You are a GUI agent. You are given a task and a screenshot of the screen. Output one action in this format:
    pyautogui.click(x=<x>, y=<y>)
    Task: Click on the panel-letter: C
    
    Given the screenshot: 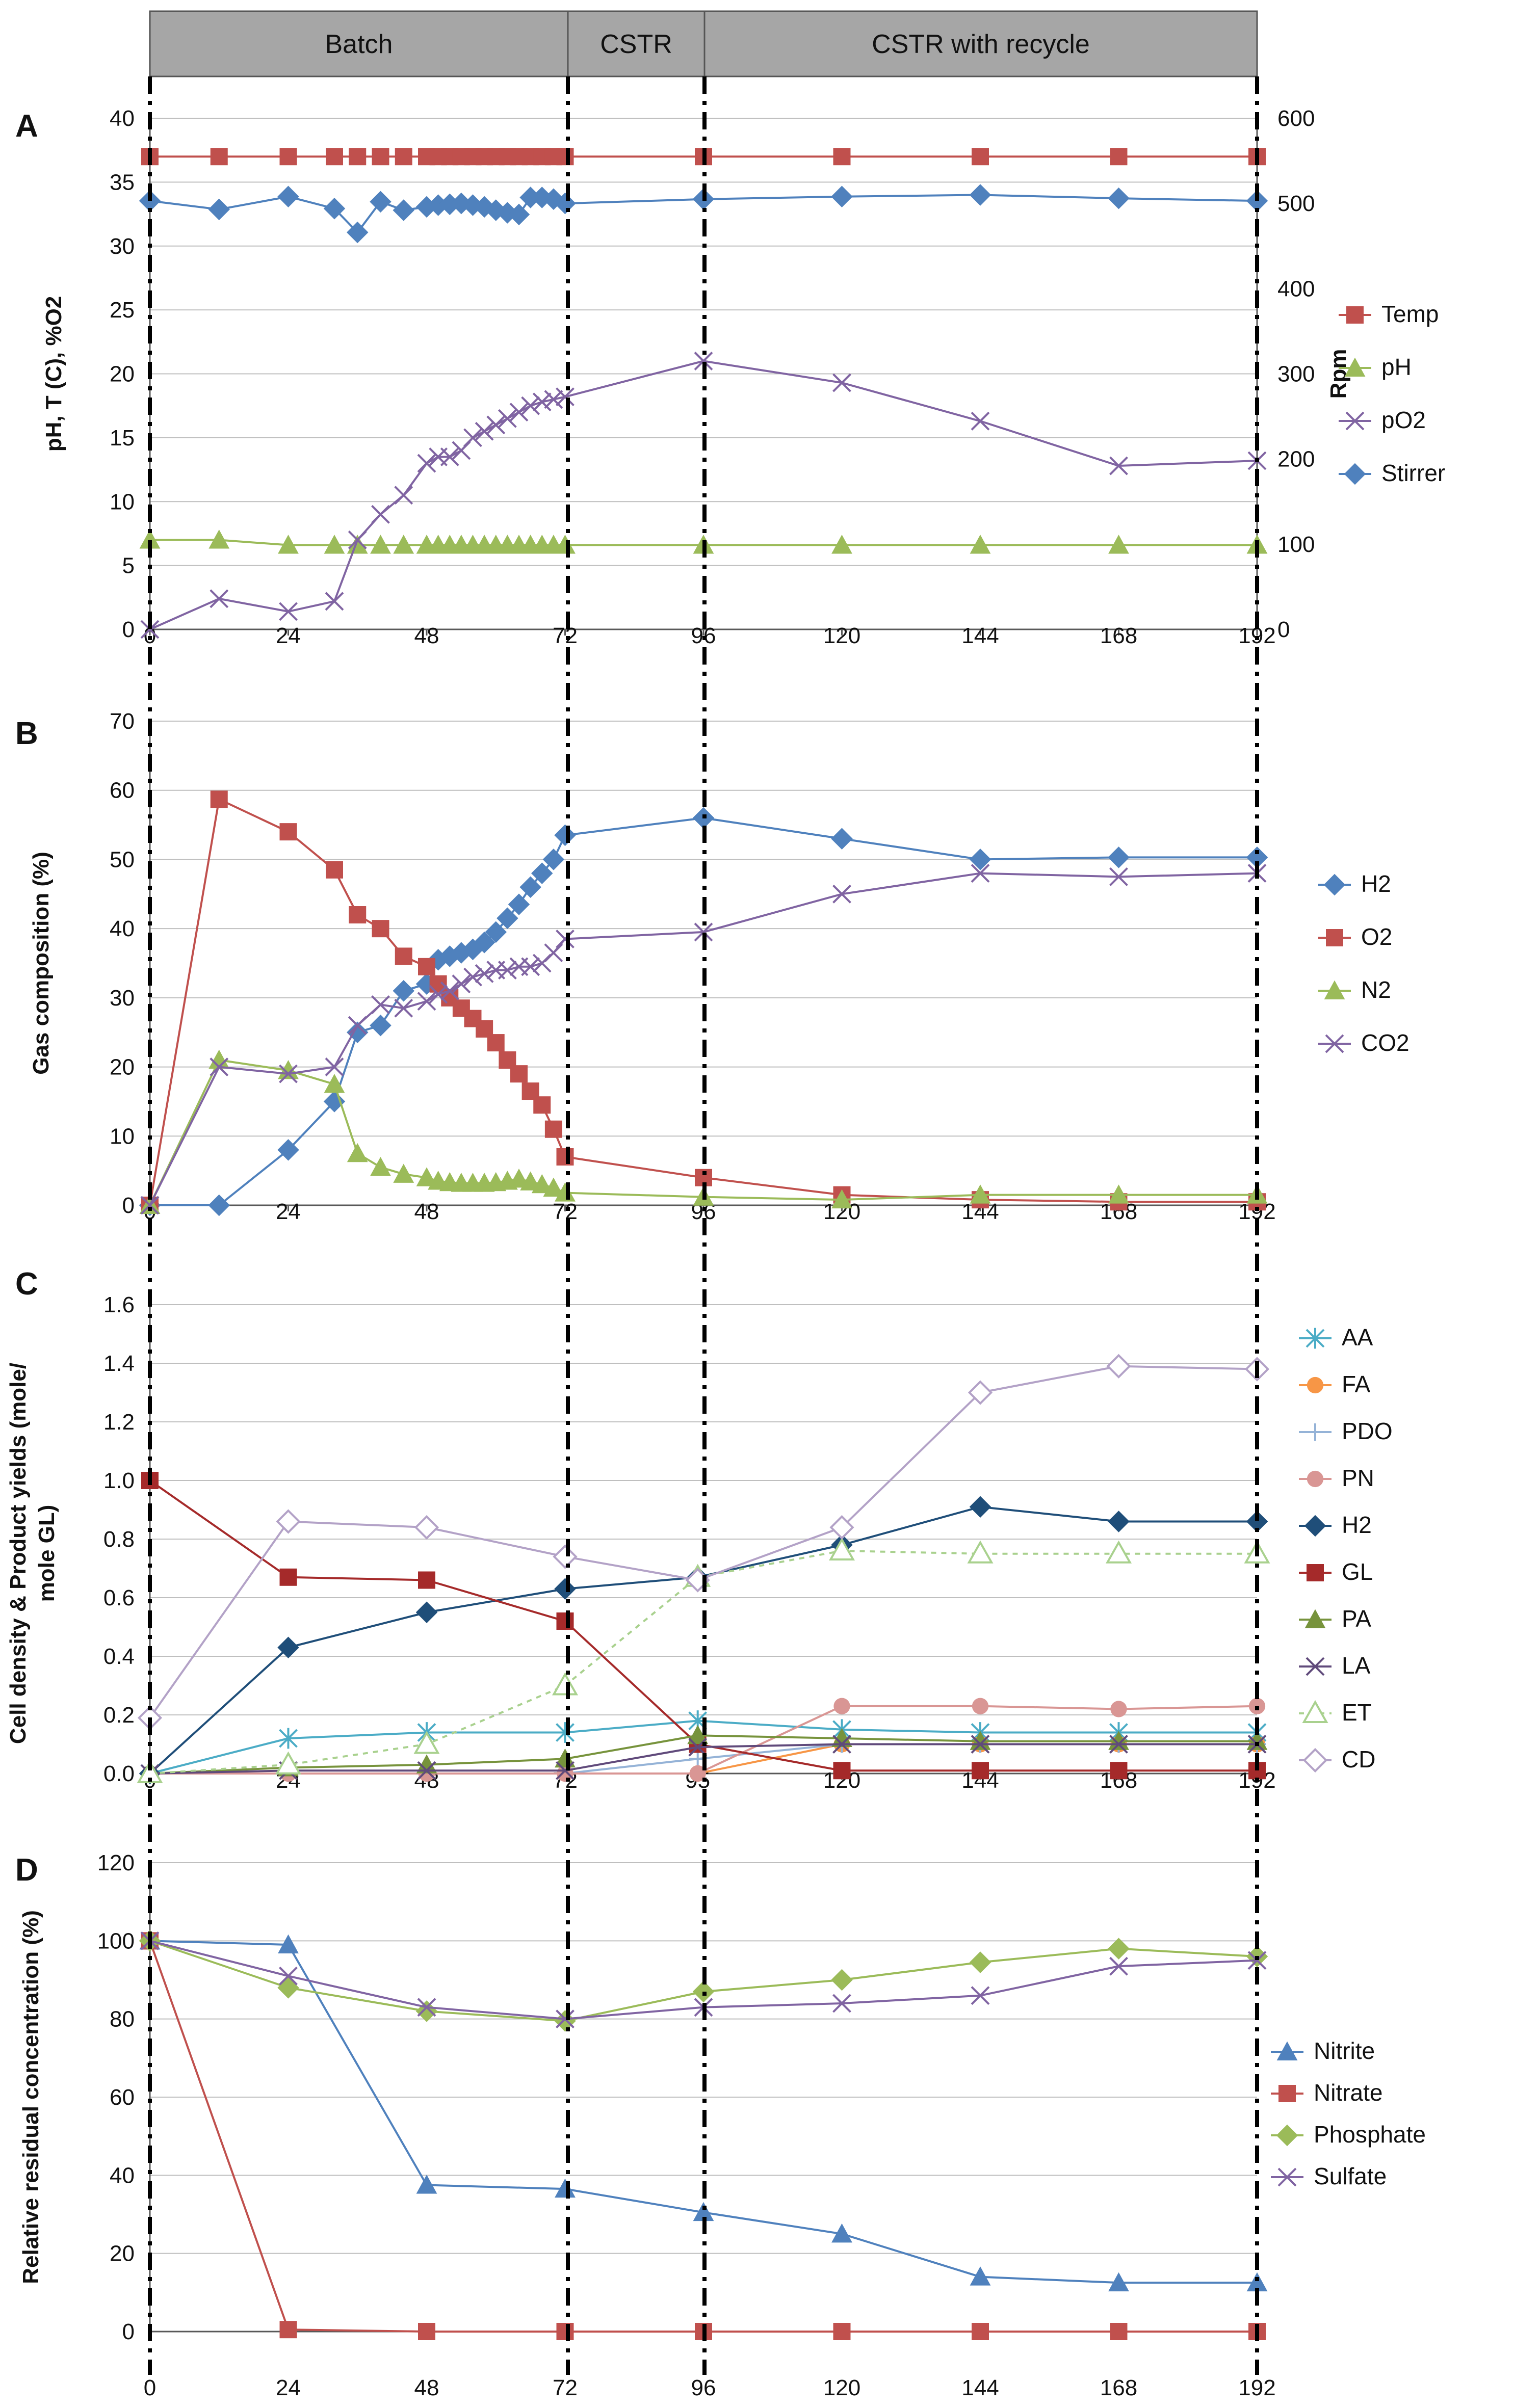 What is the action you would take?
    pyautogui.click(x=27, y=1284)
    